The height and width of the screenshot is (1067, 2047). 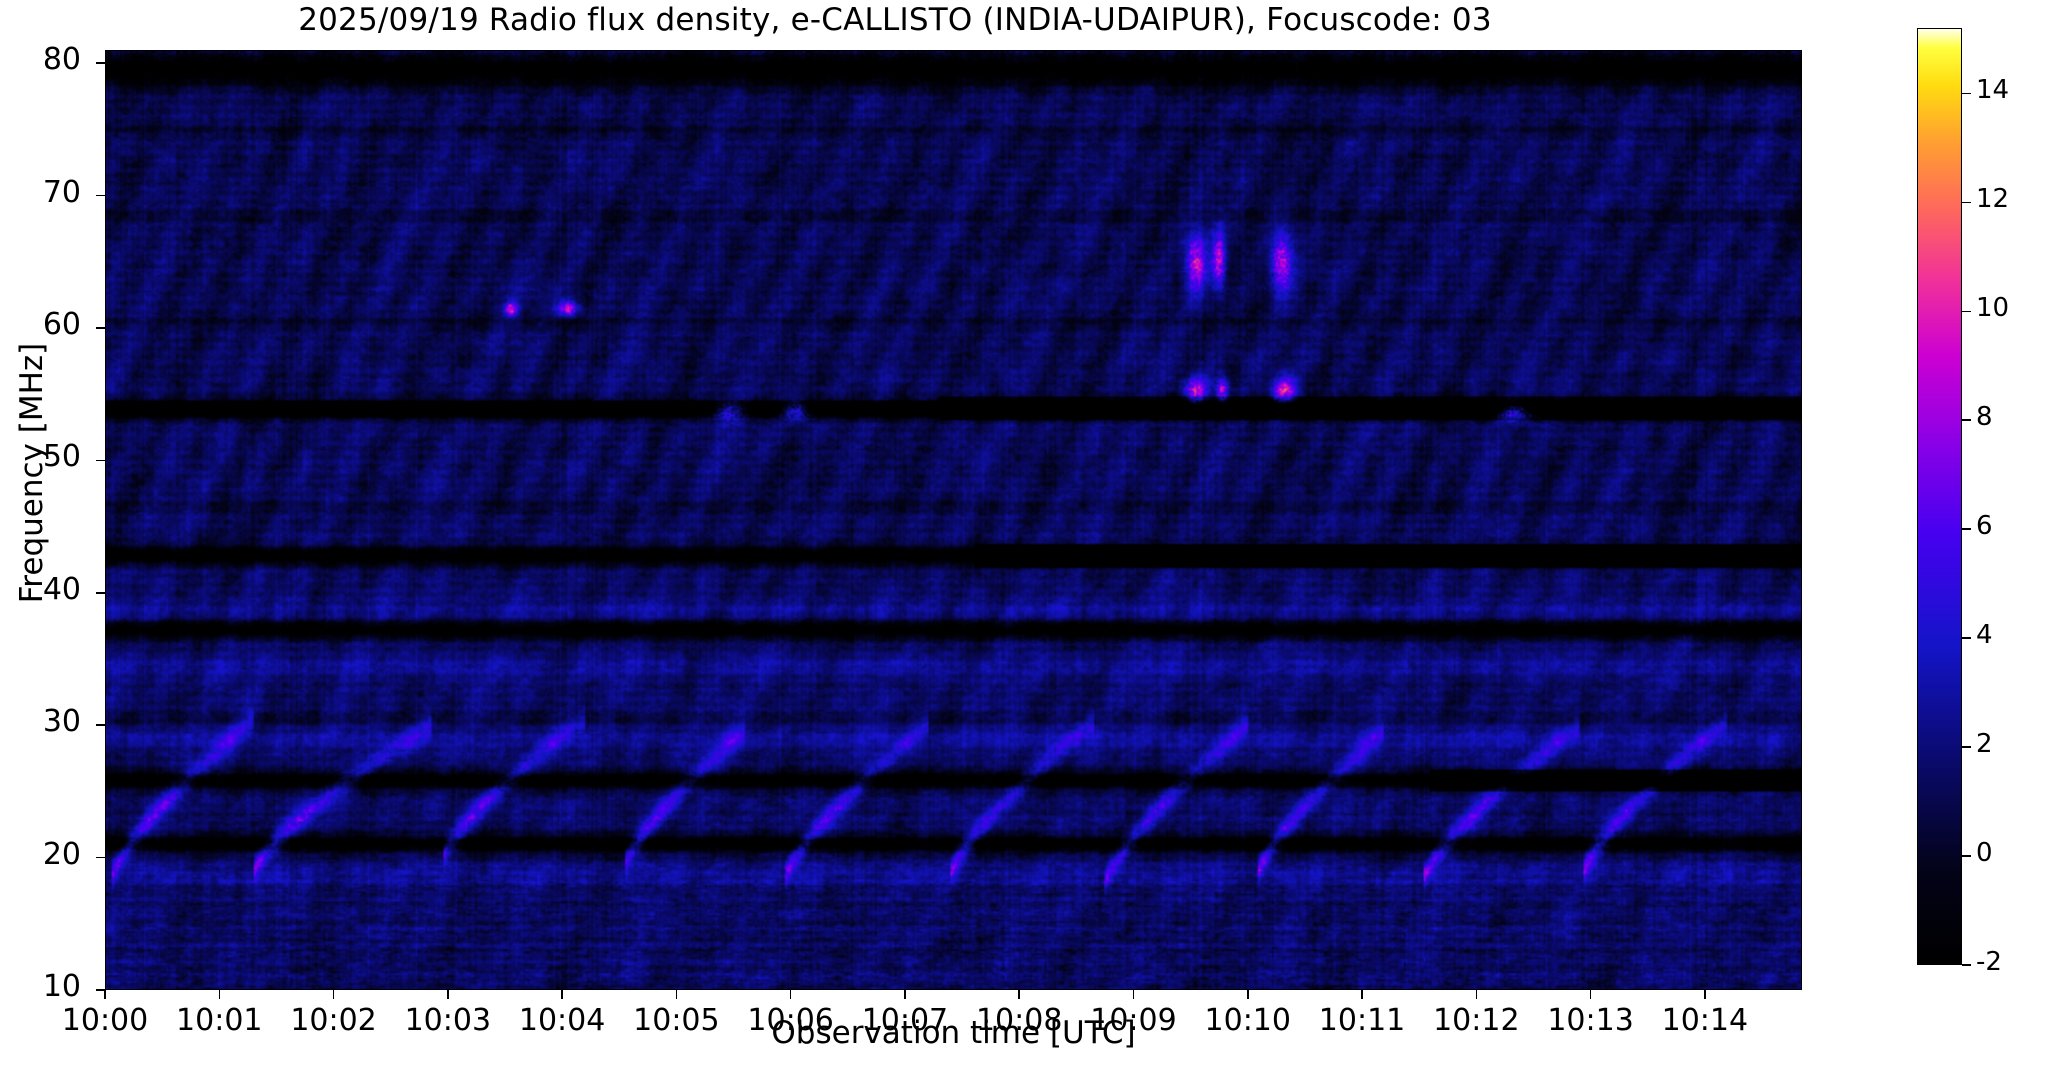 What do you see at coordinates (61, 722) in the screenshot?
I see `y-tick-label: 30` at bounding box center [61, 722].